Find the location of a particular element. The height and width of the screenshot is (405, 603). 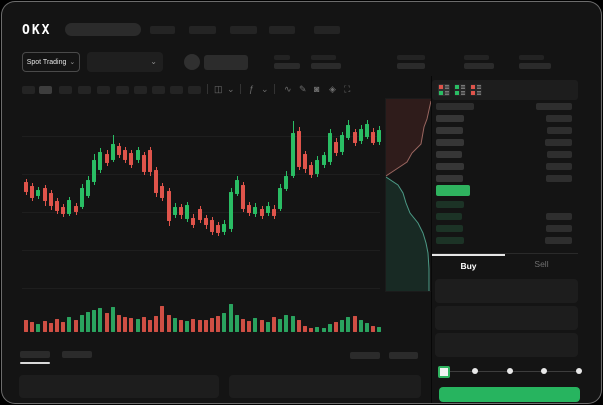

price-field is located at coordinates (506, 291).